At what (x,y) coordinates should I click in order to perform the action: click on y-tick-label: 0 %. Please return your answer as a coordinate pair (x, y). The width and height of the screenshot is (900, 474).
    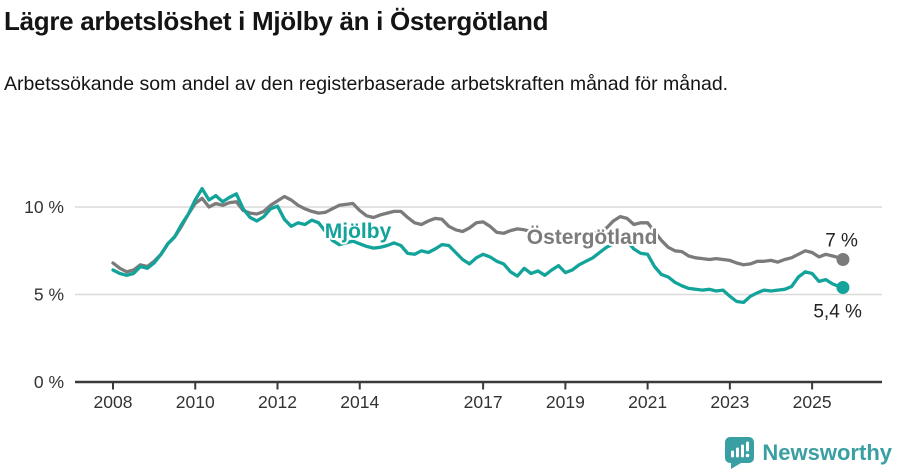
    Looking at the image, I should click on (49, 382).